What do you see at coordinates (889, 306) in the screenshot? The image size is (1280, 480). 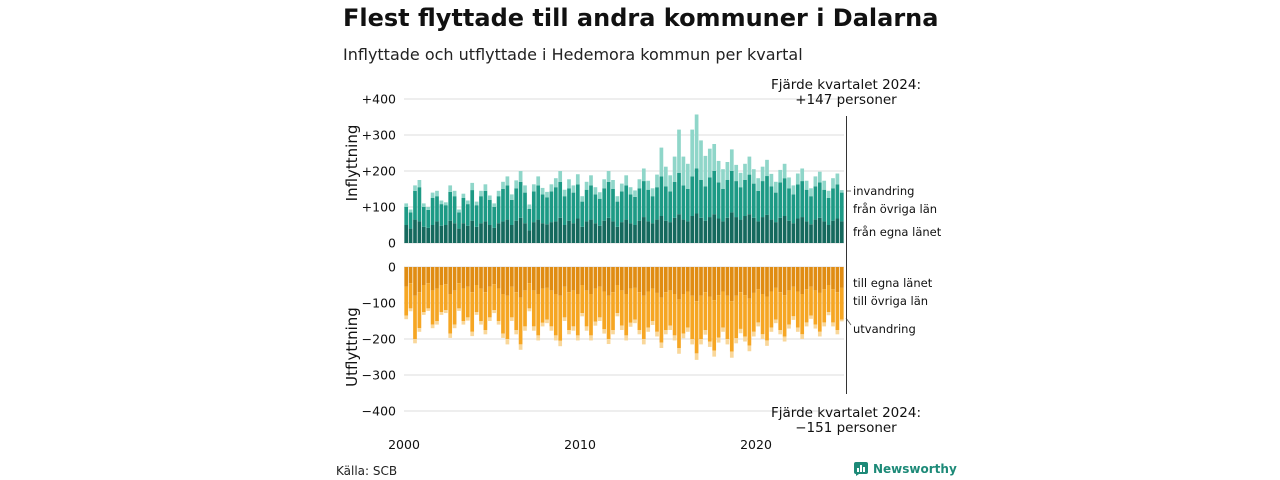 I see `outflow-legend: till egna länet till övriga län utvandring` at bounding box center [889, 306].